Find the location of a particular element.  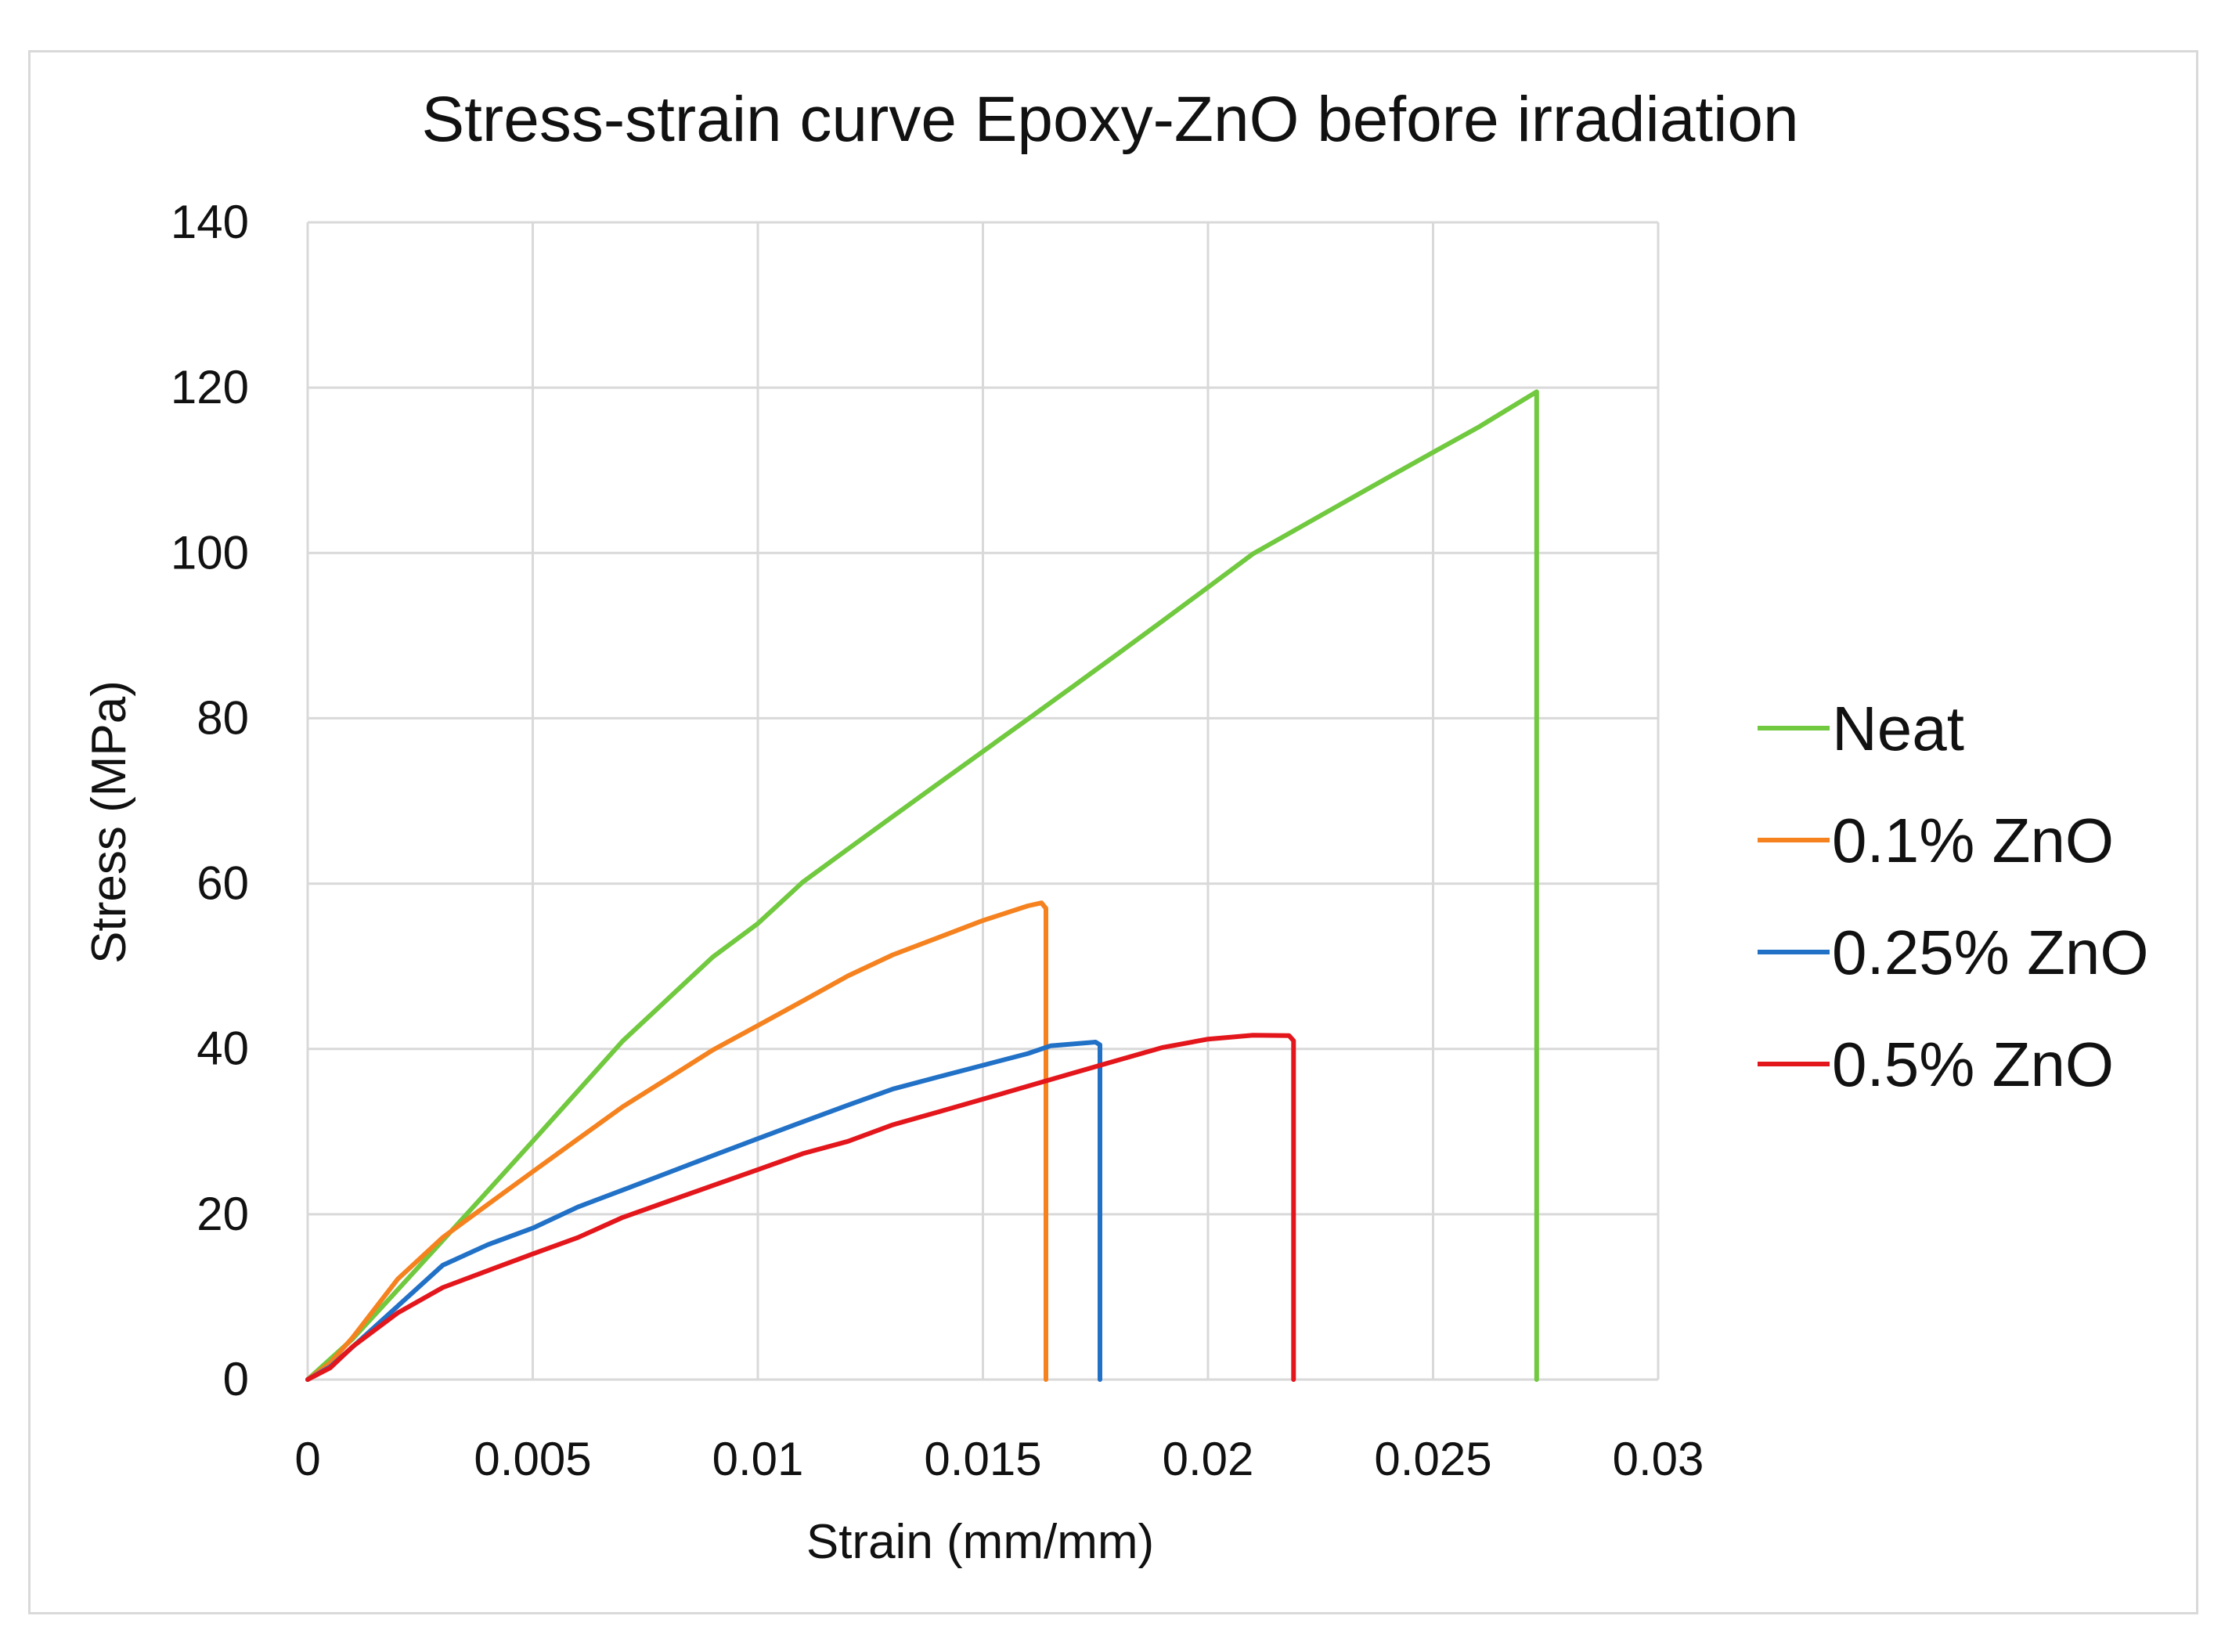

y-tick-label: 0 is located at coordinates (236, 1379).